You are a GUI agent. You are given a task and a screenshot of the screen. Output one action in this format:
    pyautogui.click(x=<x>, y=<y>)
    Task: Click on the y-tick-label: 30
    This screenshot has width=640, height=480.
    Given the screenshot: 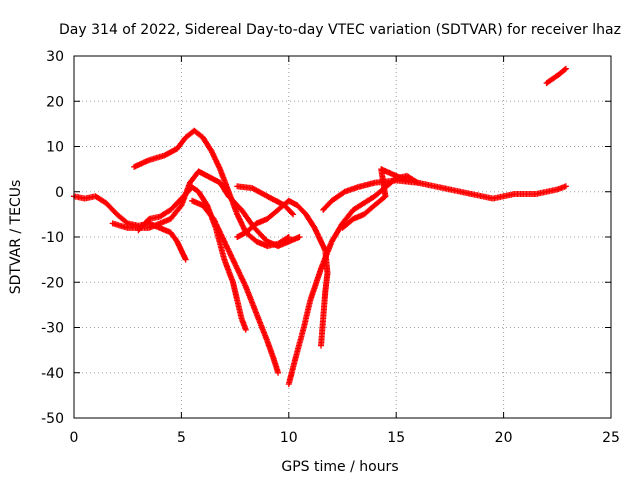 What is the action you would take?
    pyautogui.click(x=55, y=57)
    